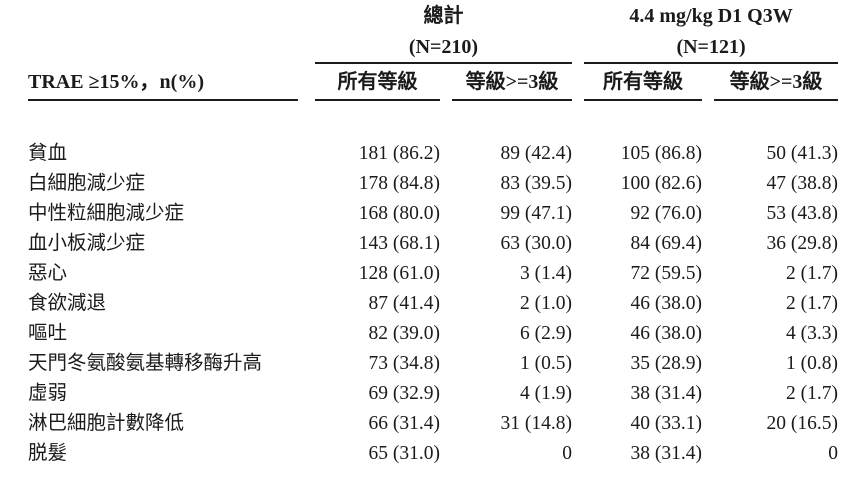 This screenshot has height=493, width=865. Describe the element at coordinates (48, 274) in the screenshot. I see `row-label: 惡心` at that location.